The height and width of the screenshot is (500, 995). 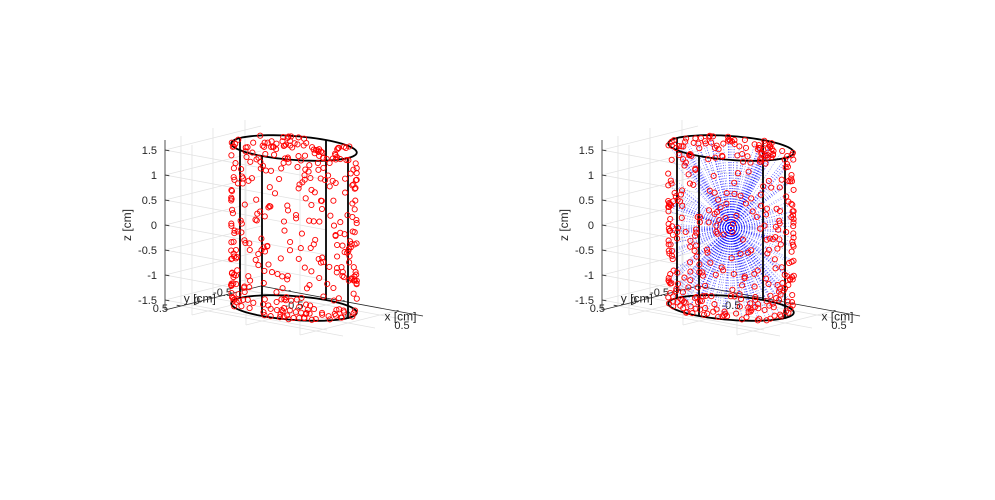 I want to click on y-tick-label: 0.5, so click(x=597, y=309).